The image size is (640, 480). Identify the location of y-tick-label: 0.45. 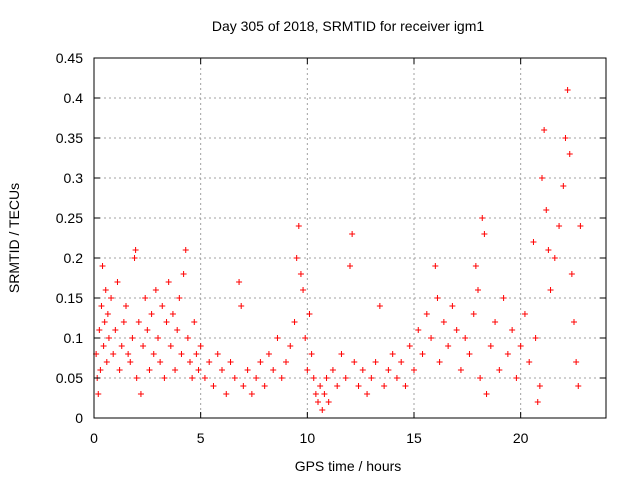
(69, 58).